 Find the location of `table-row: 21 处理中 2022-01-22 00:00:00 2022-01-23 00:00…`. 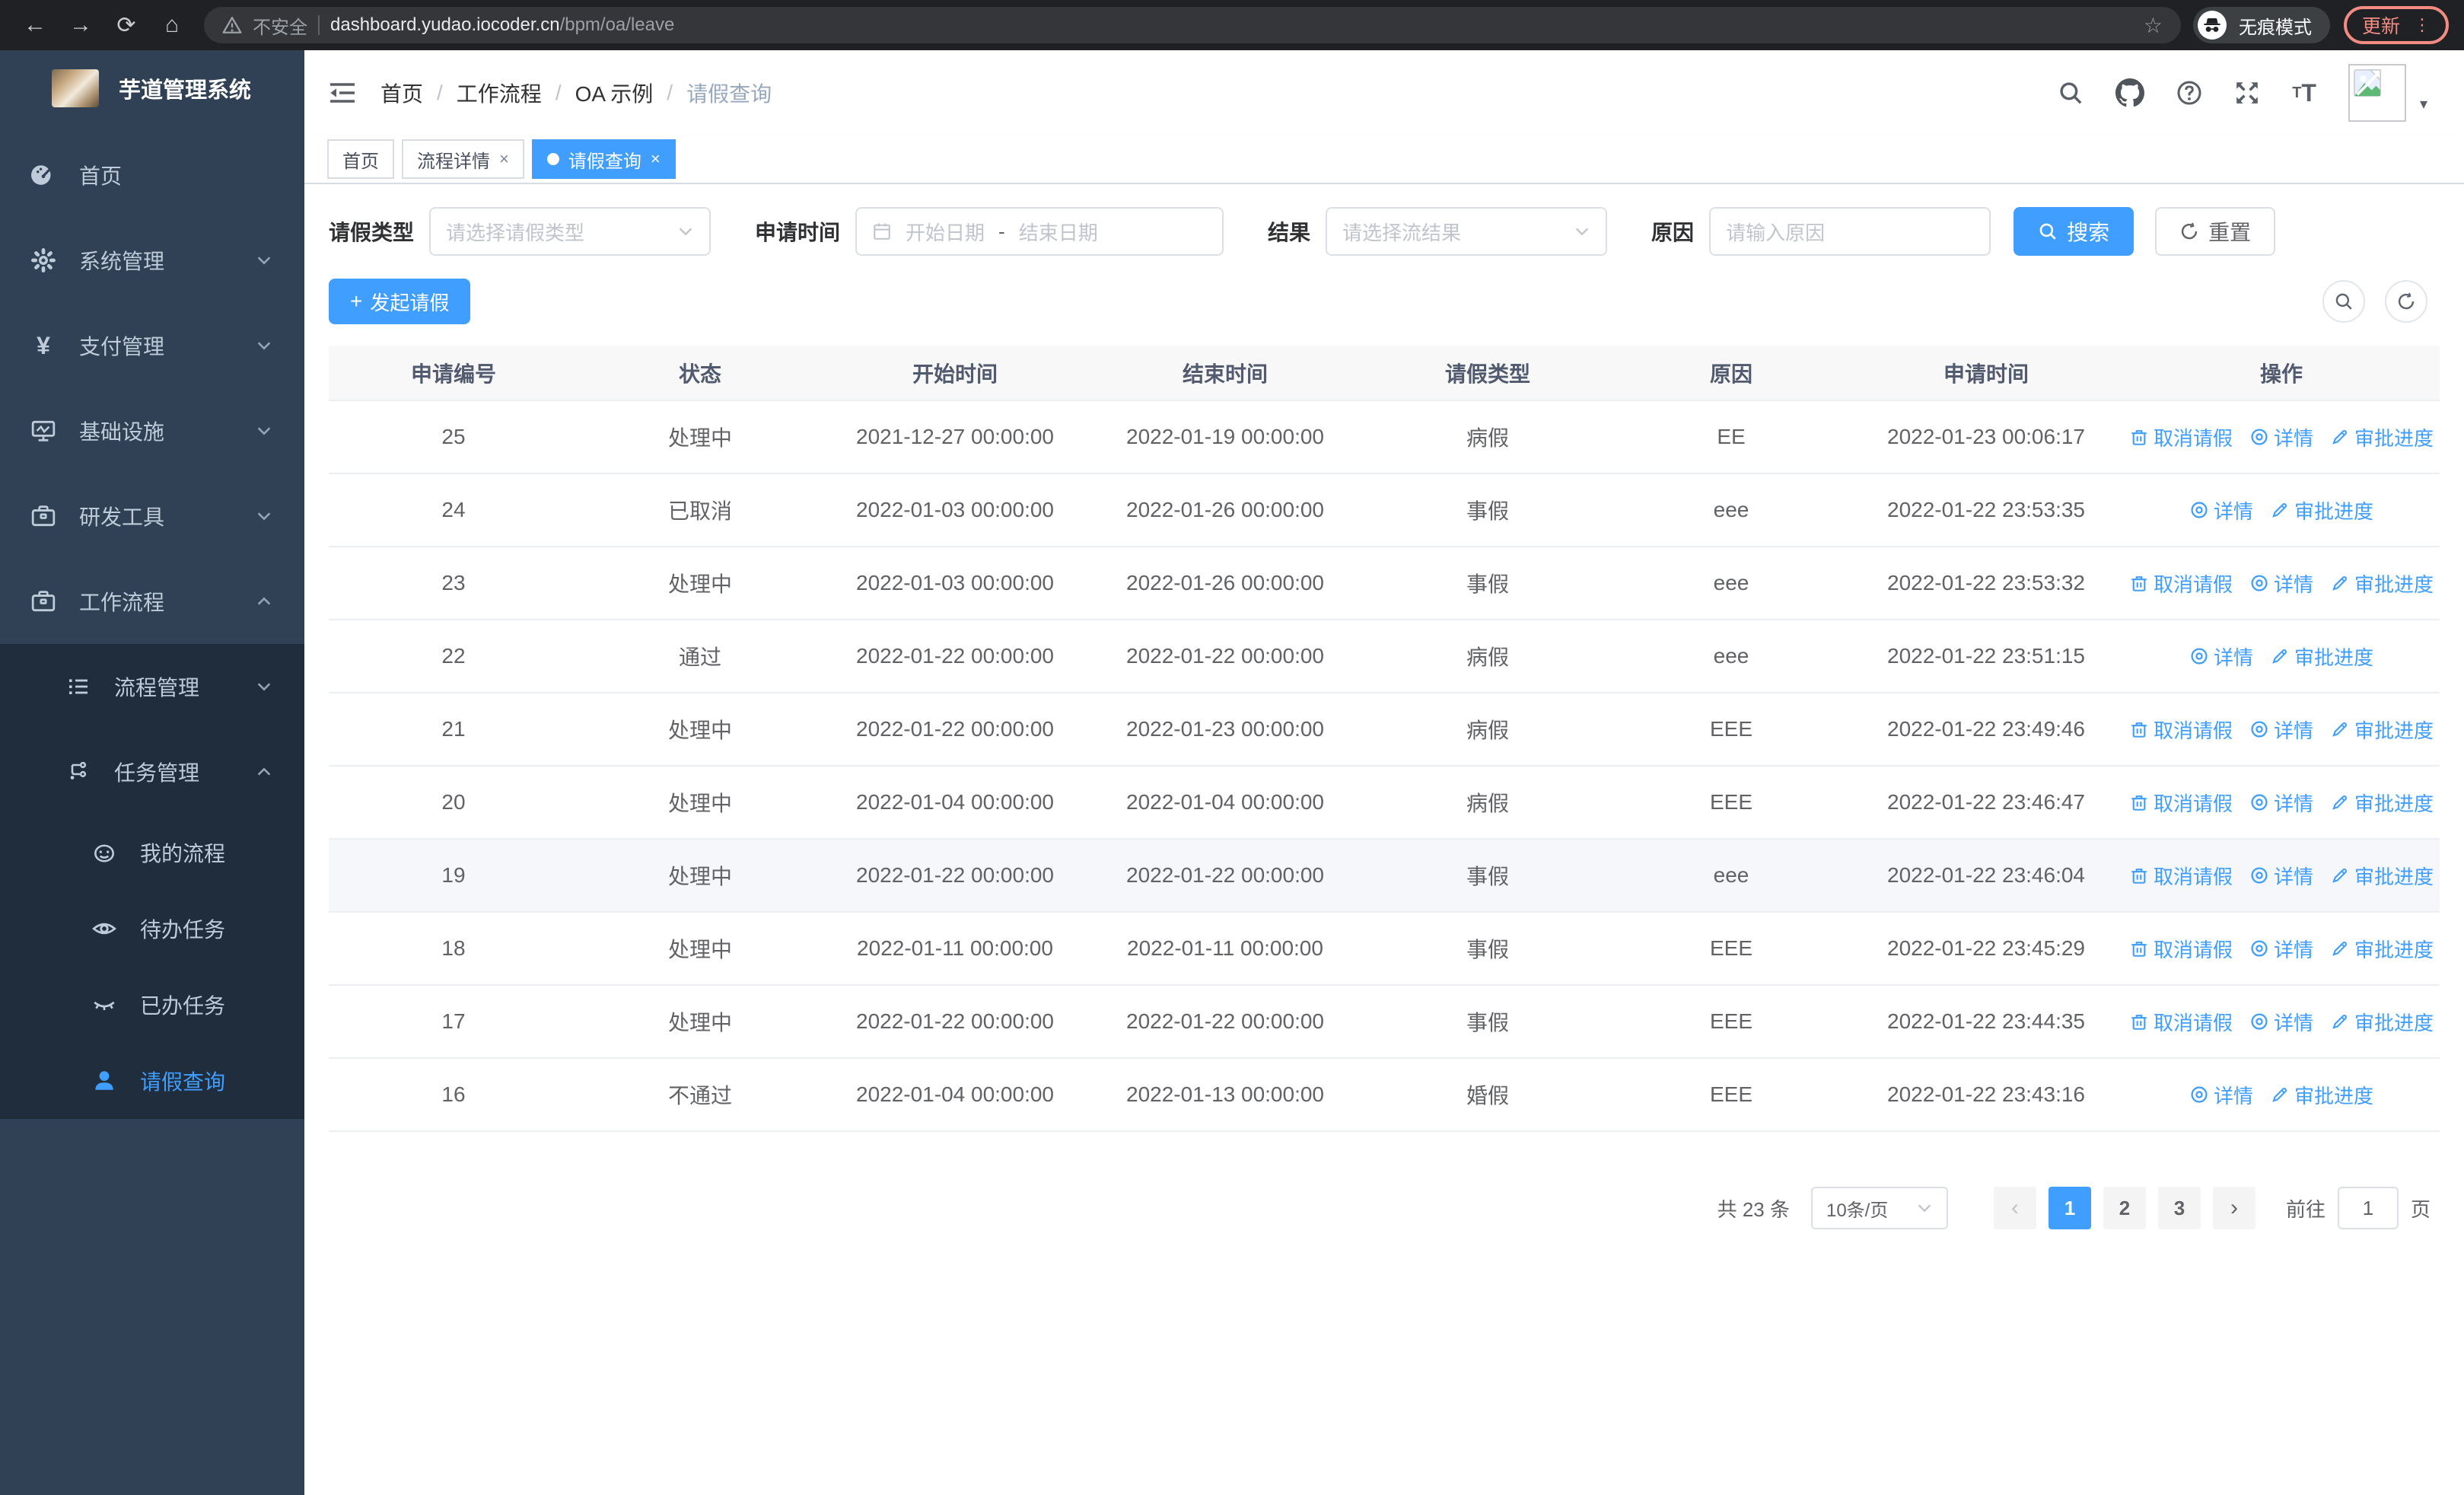

table-row: 21 处理中 2022-01-22 00:00:00 2022-01-23 00:00… is located at coordinates (1384, 730).